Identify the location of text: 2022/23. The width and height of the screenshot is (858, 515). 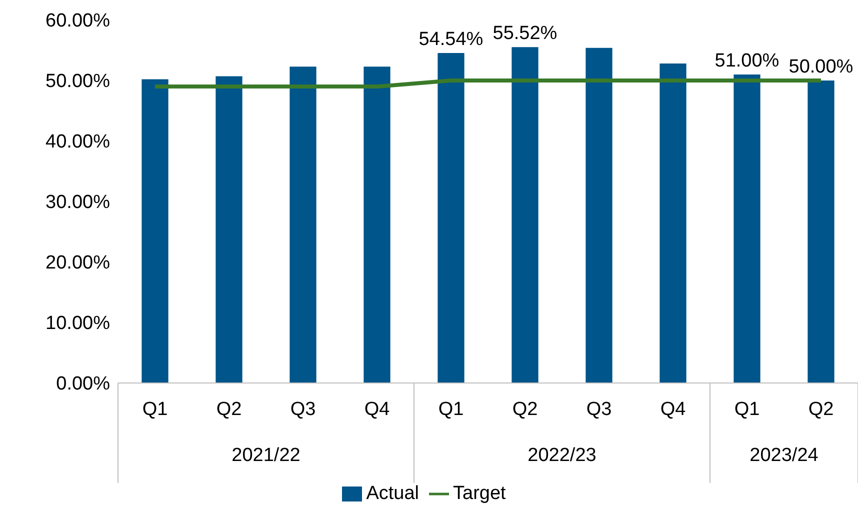
(562, 455).